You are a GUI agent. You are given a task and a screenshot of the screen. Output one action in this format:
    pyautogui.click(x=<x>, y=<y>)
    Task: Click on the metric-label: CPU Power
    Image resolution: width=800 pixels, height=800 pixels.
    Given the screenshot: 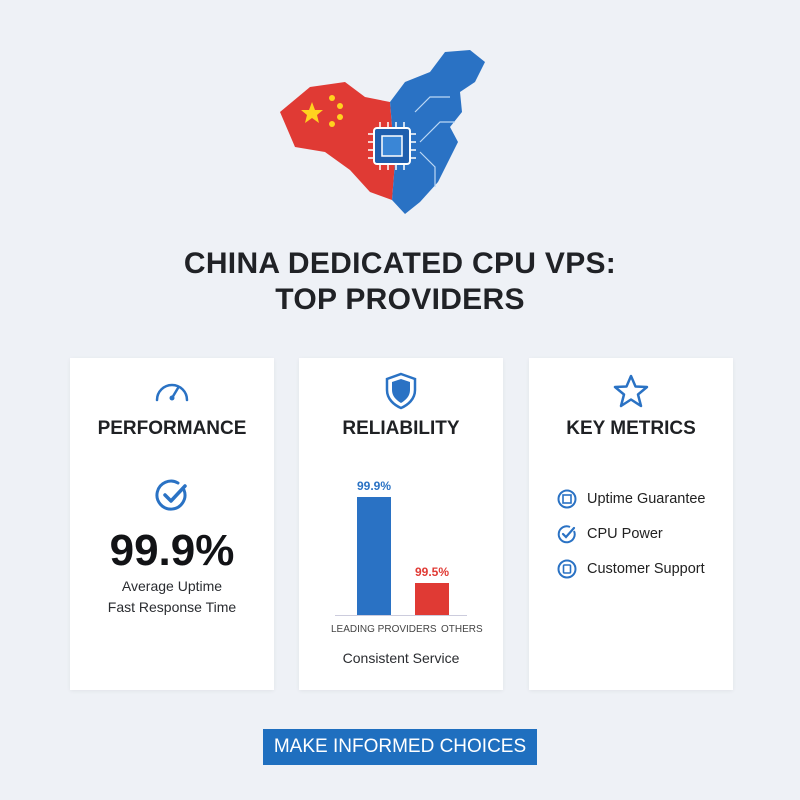 What is the action you would take?
    pyautogui.click(x=625, y=534)
    